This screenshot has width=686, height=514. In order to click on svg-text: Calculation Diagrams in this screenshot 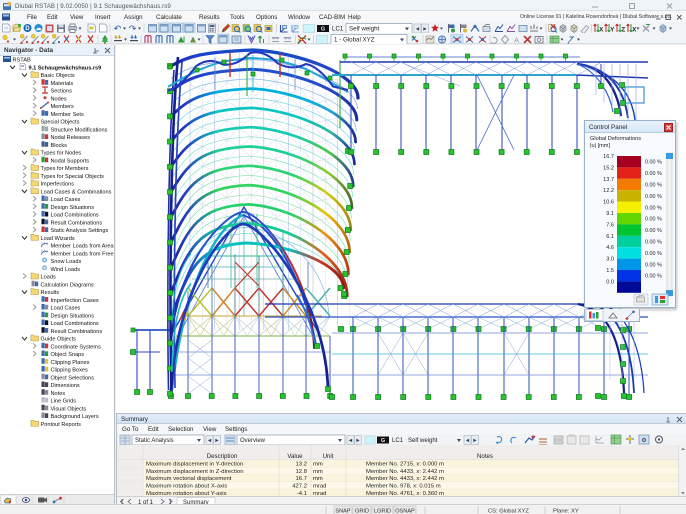, I will do `click(67, 285)`.